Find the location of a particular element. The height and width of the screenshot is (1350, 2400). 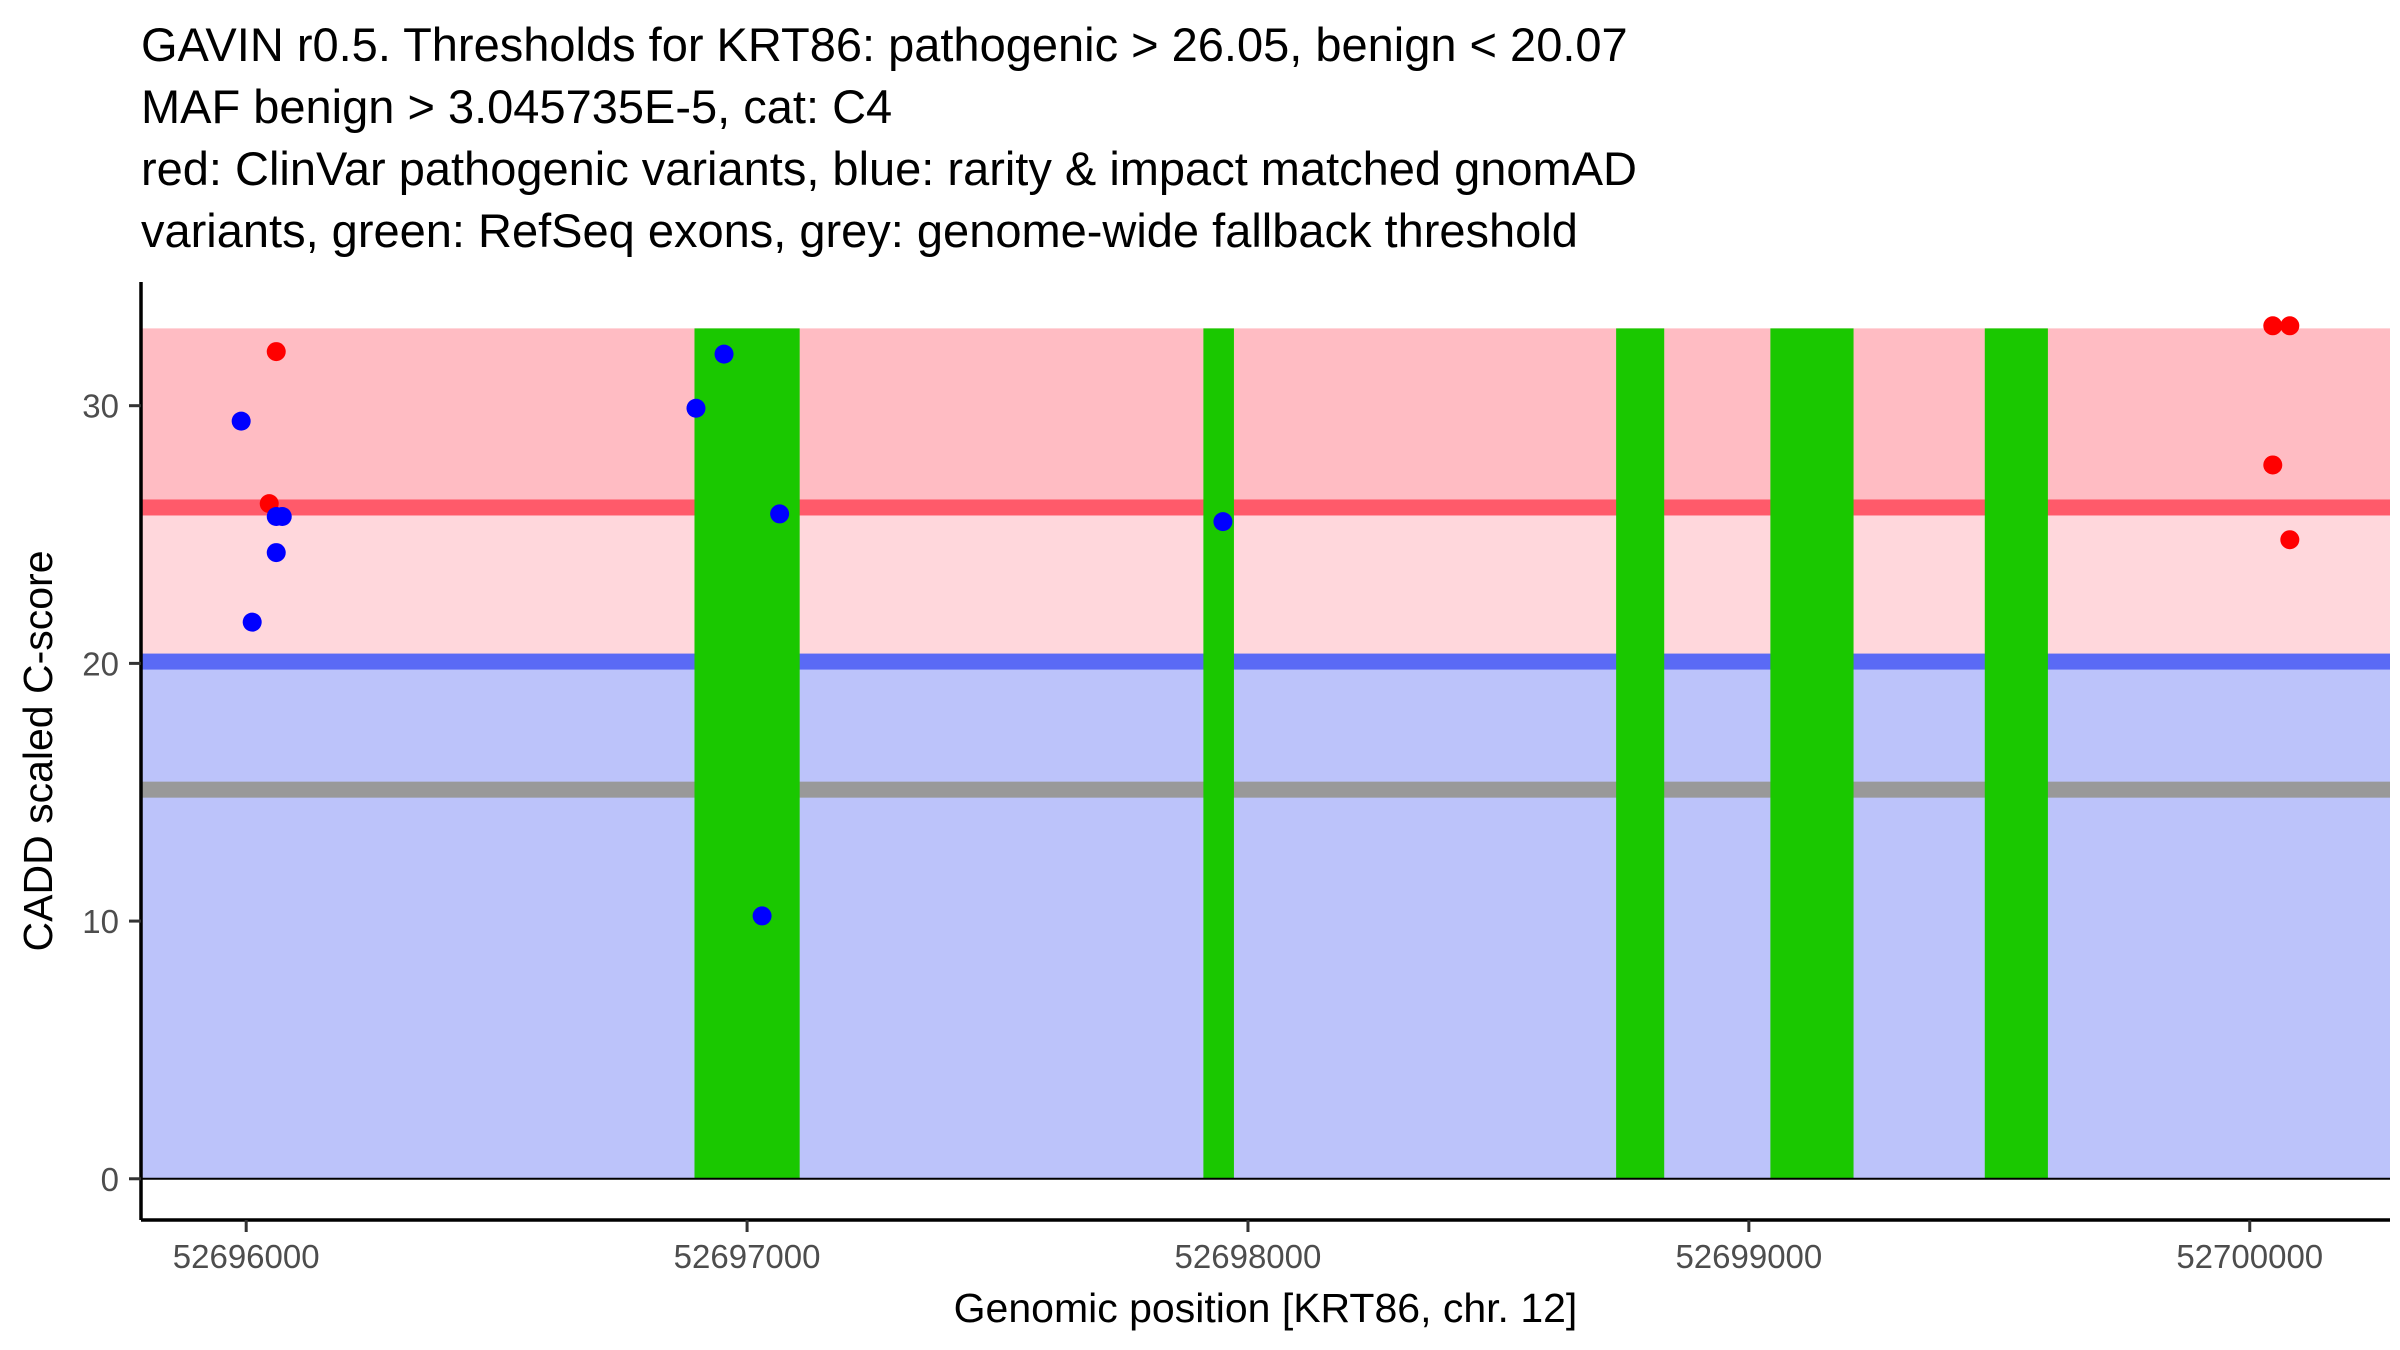

y-tick-label: 30 is located at coordinates (100, 406).